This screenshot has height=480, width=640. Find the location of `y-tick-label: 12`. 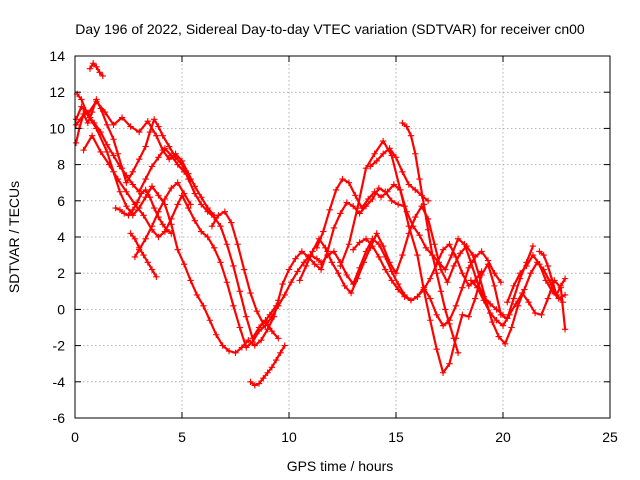

y-tick-label: 12 is located at coordinates (57, 92).